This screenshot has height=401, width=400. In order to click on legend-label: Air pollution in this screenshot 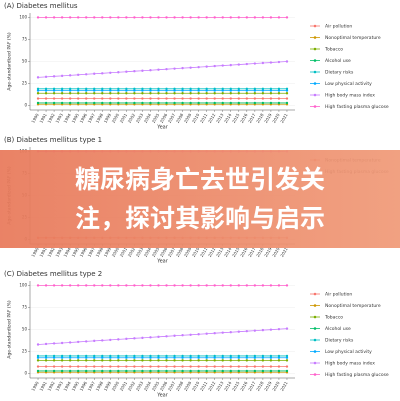, I will do `click(338, 295)`.